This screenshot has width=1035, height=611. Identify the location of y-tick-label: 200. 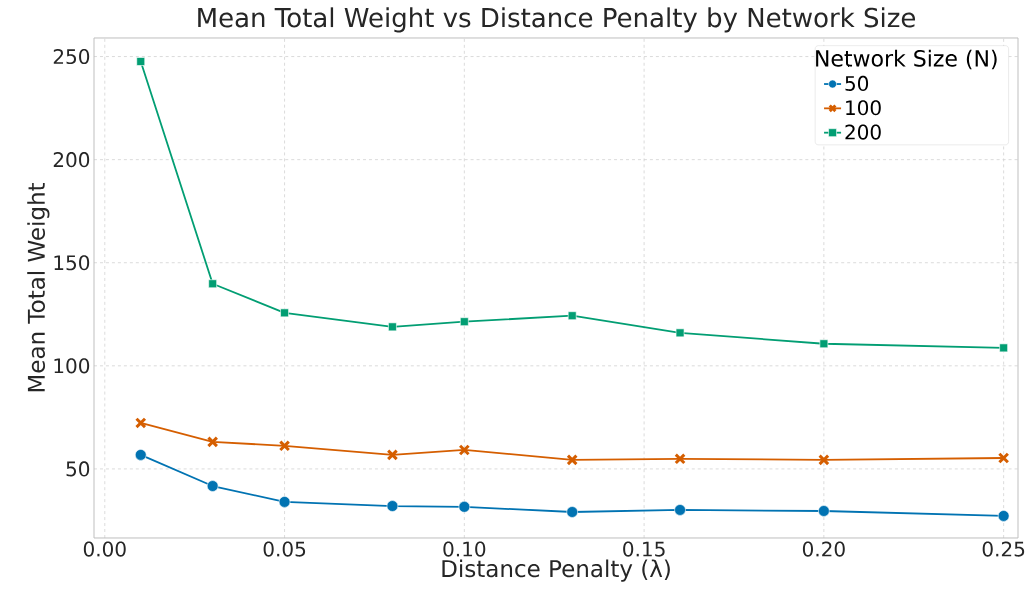
(71, 160).